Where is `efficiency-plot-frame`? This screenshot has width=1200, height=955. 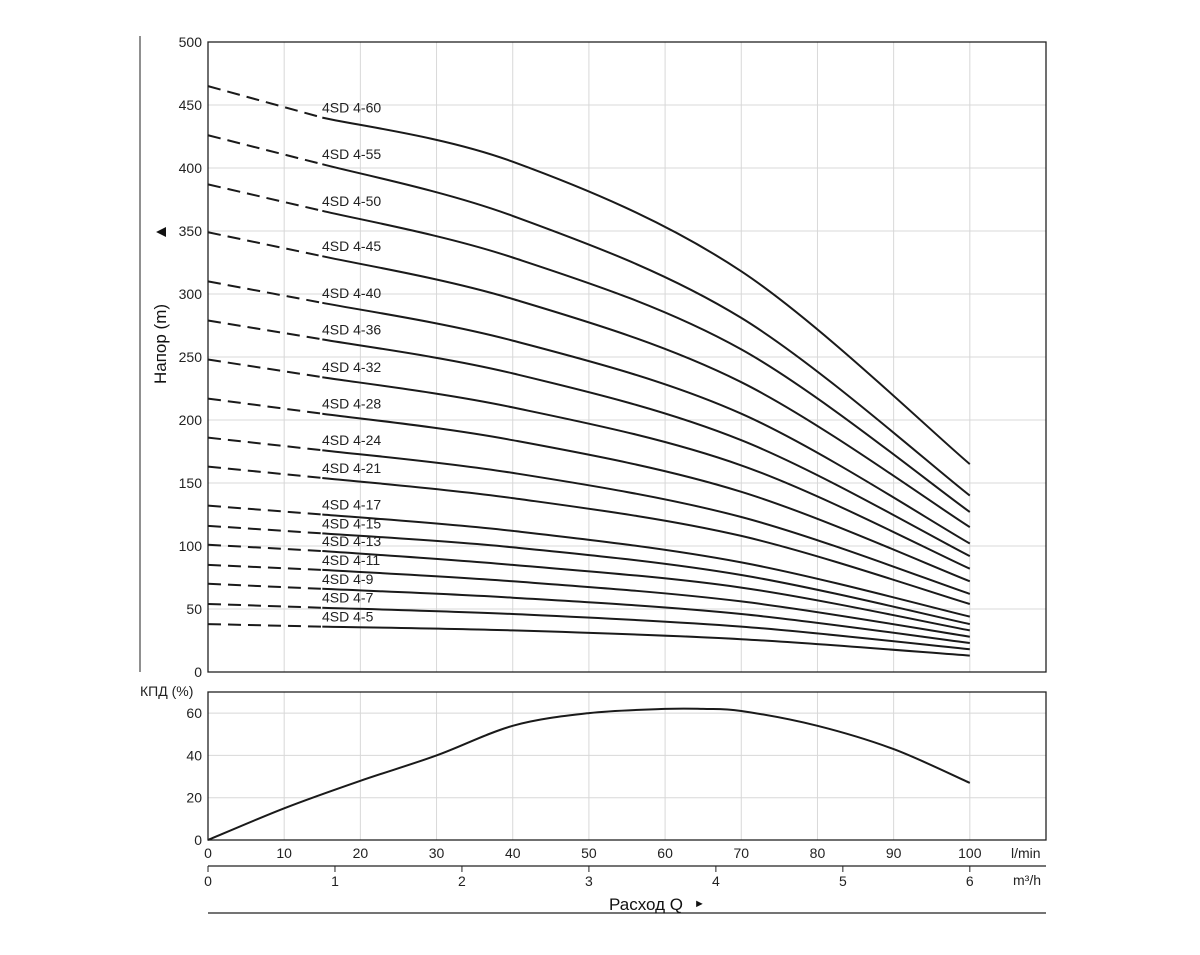
efficiency-plot-frame is located at coordinates (627, 766).